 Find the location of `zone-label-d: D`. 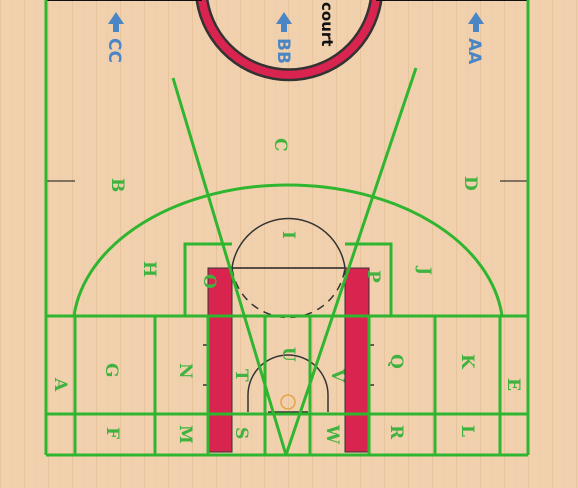

zone-label-d: D is located at coordinates (470, 183).